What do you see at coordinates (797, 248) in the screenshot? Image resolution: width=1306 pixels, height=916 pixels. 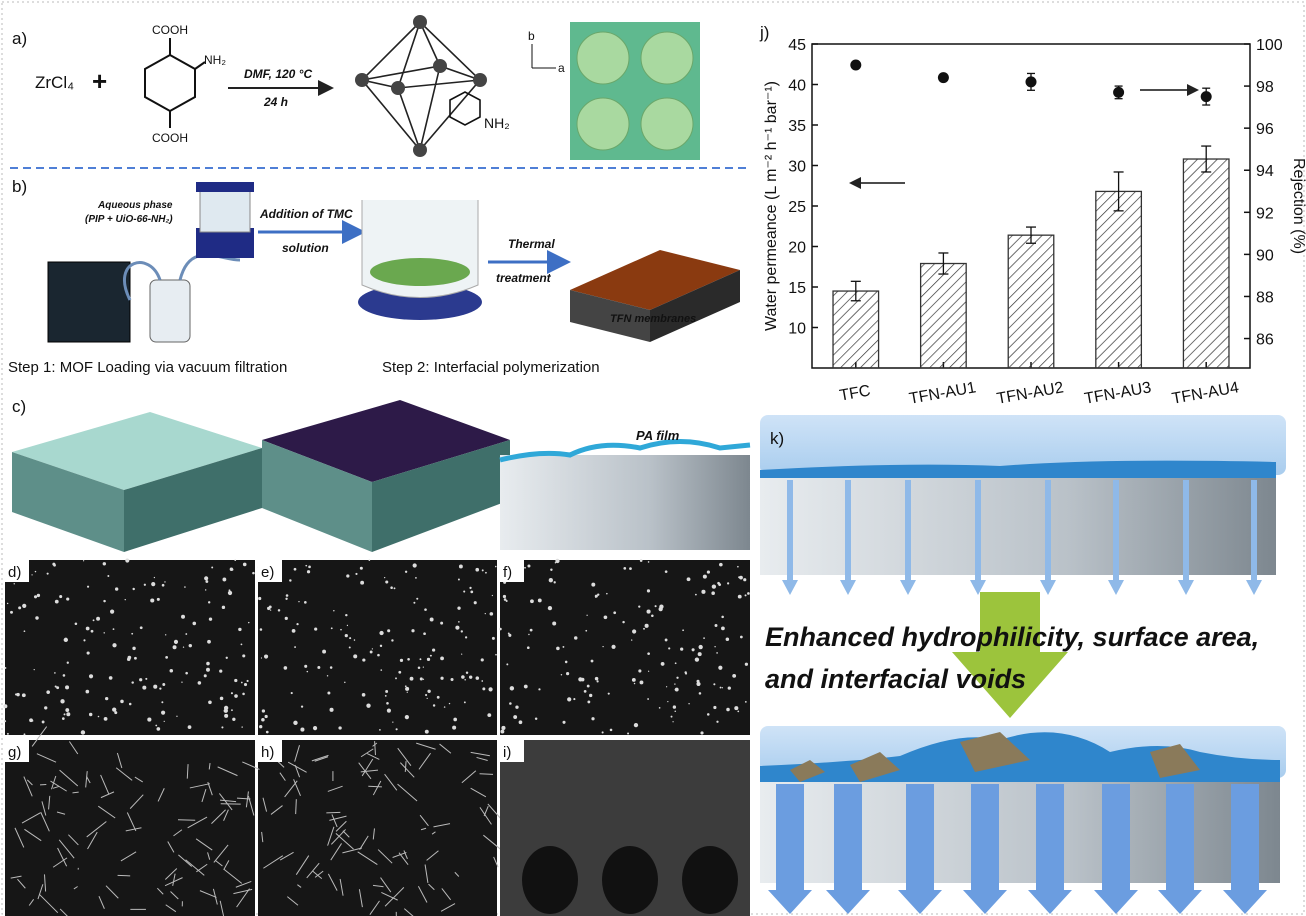 I see `y-tick-label: 20` at bounding box center [797, 248].